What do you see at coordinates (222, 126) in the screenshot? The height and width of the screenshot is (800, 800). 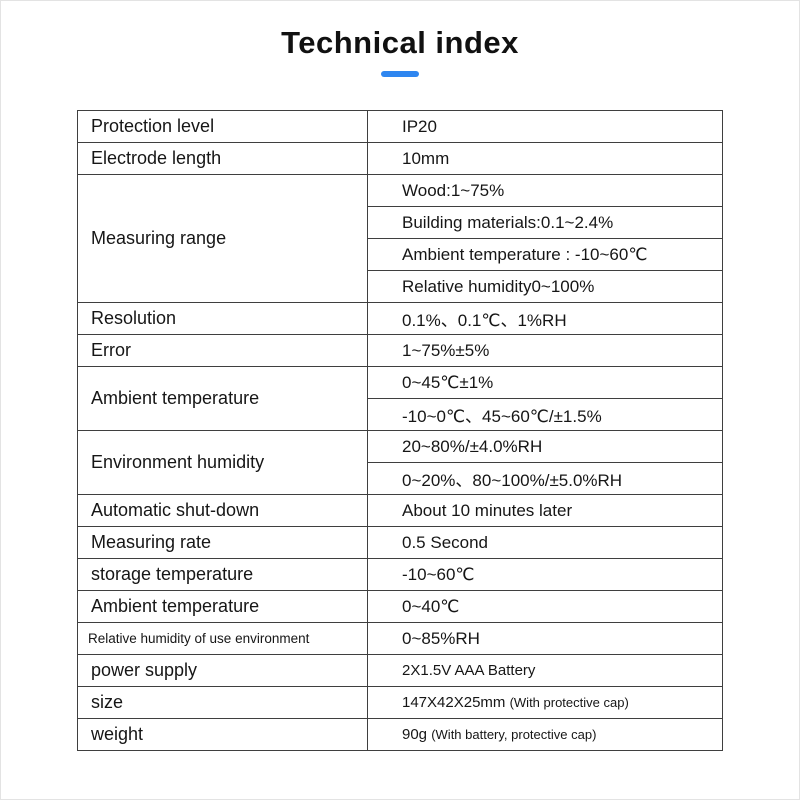 I see `spec-label: Protection level` at bounding box center [222, 126].